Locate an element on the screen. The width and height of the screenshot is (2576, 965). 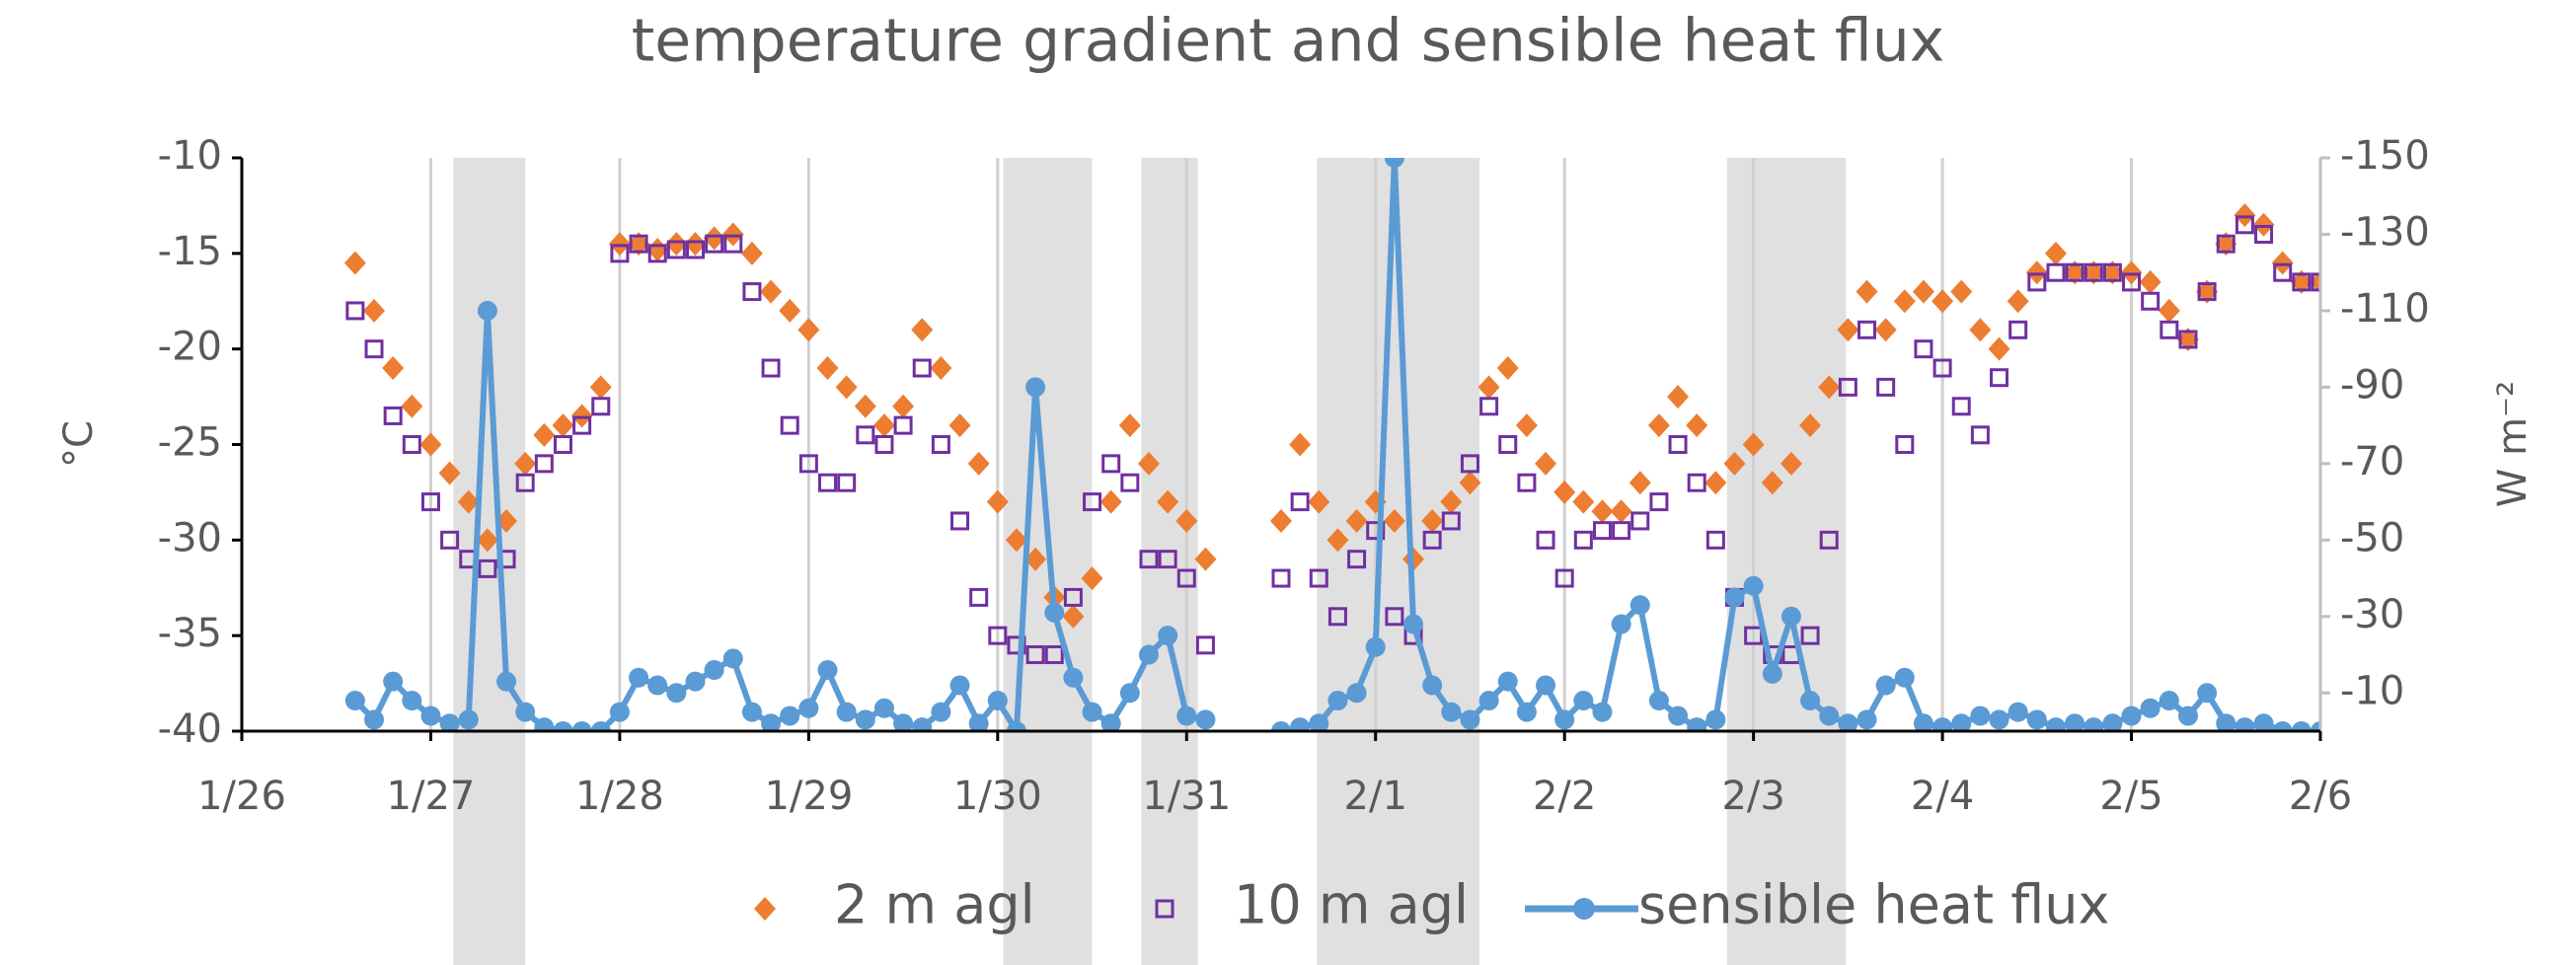
y-tick-label: -20 is located at coordinates (190, 347).